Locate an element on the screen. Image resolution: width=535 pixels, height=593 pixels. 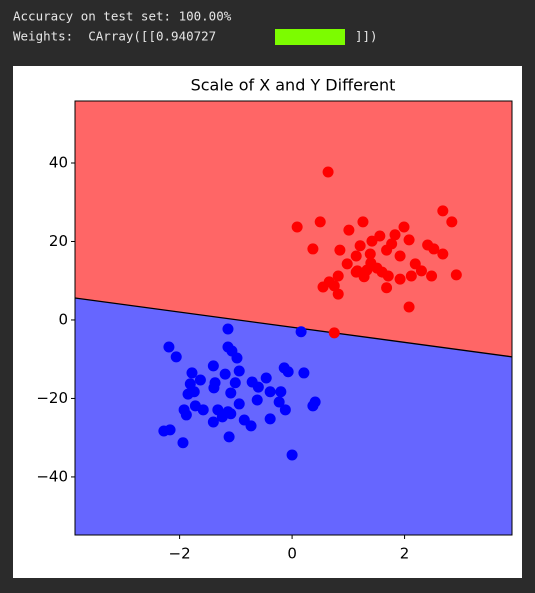
accuracy-line: Accuracy on test set: 100.00% is located at coordinates (122, 16).